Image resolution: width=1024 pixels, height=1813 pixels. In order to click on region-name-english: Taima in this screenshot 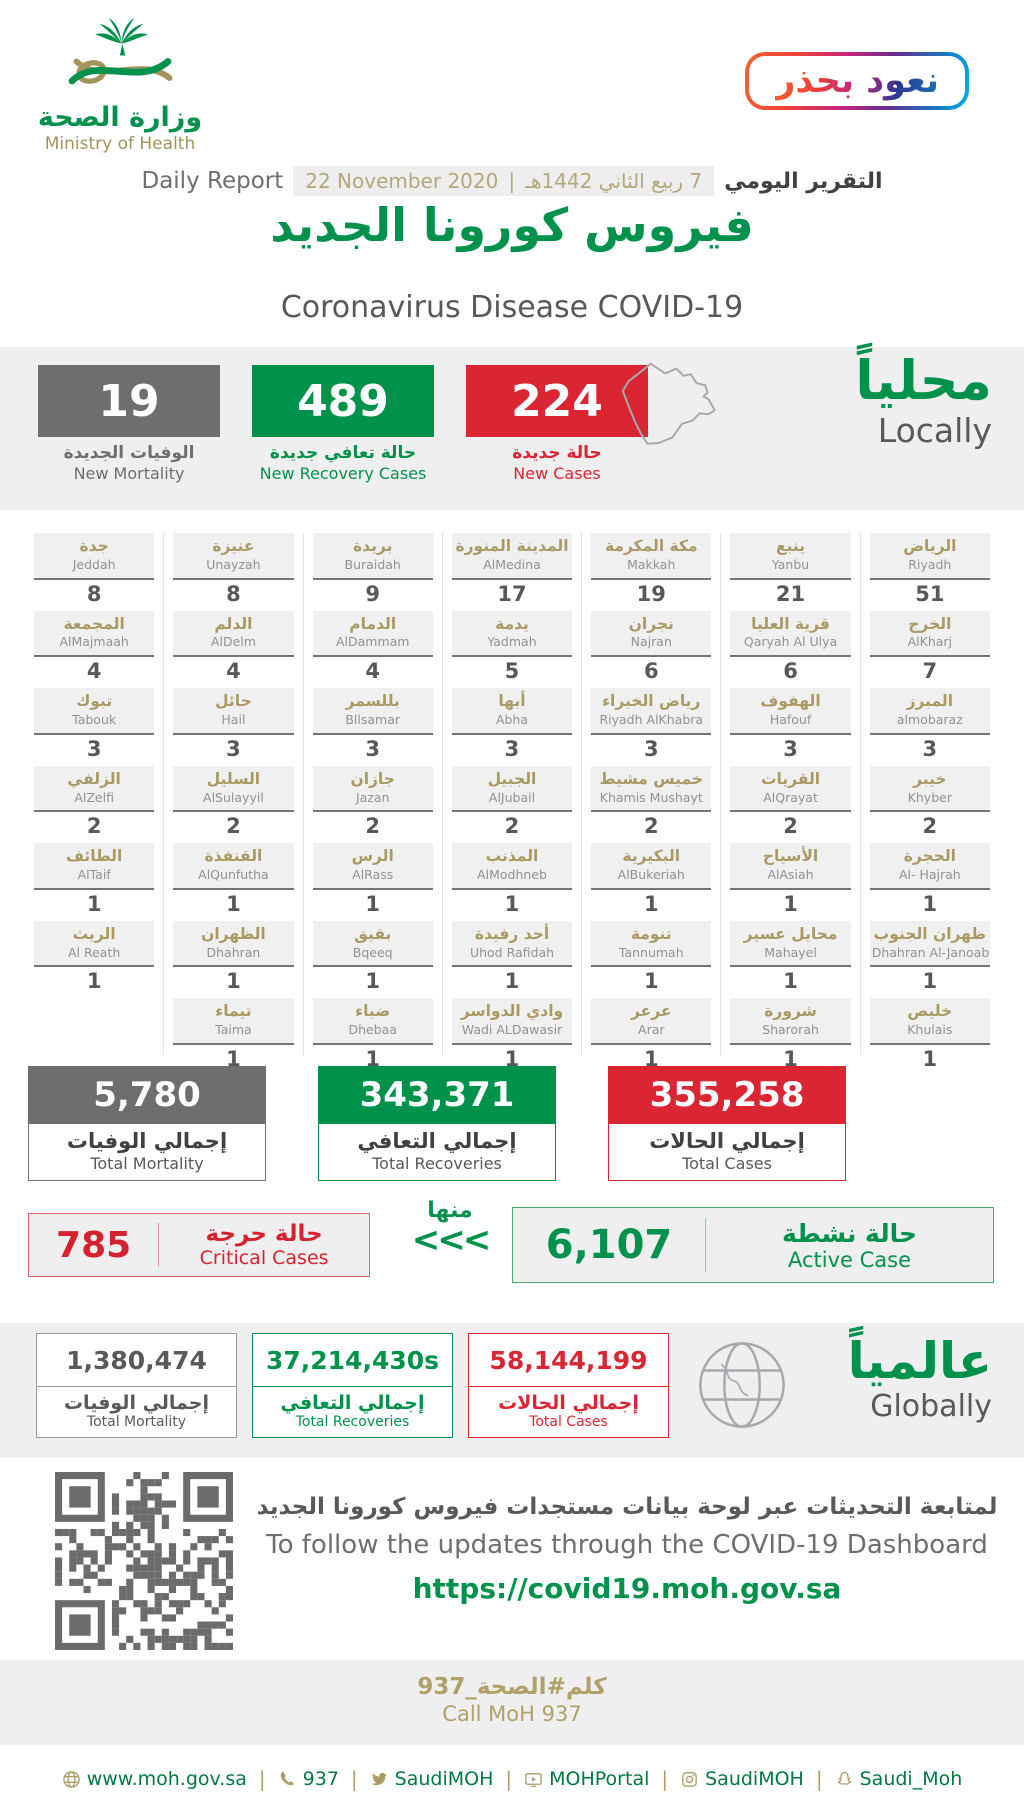, I will do `click(233, 1030)`.